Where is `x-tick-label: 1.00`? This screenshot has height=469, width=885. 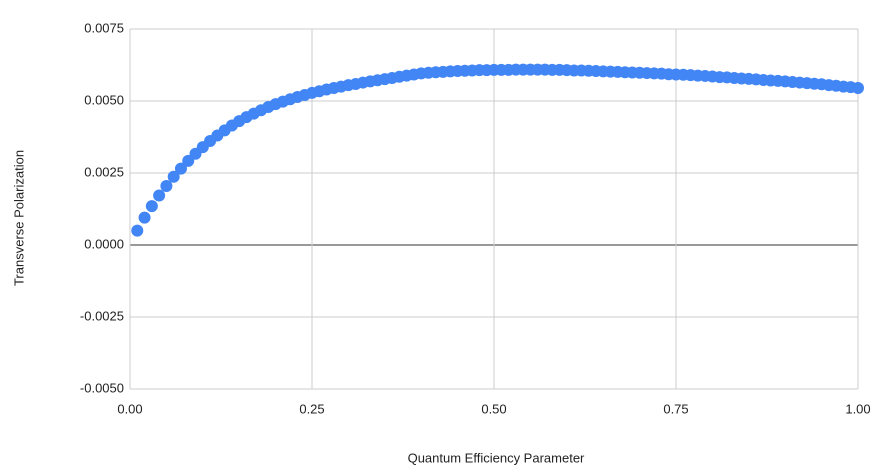 x-tick-label: 1.00 is located at coordinates (857, 408).